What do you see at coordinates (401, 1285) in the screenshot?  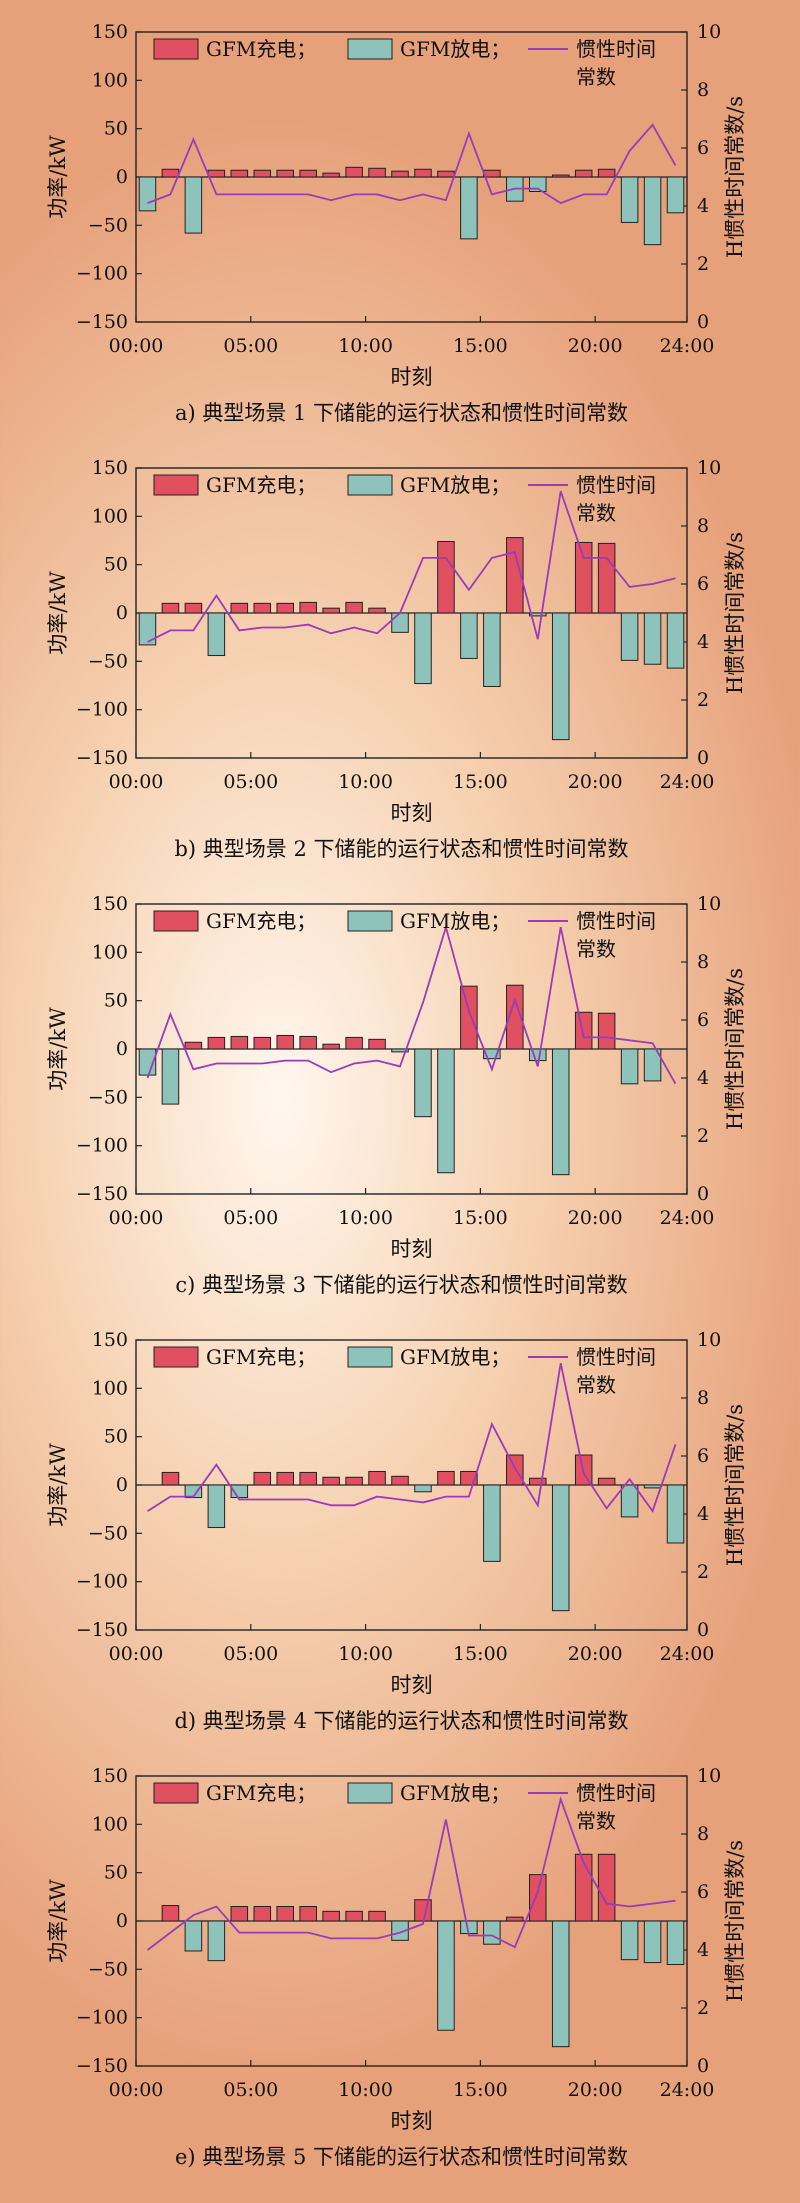 I see `chart-caption: c) 典型场景 3 下储能的运行状态和惯性时间常数` at bounding box center [401, 1285].